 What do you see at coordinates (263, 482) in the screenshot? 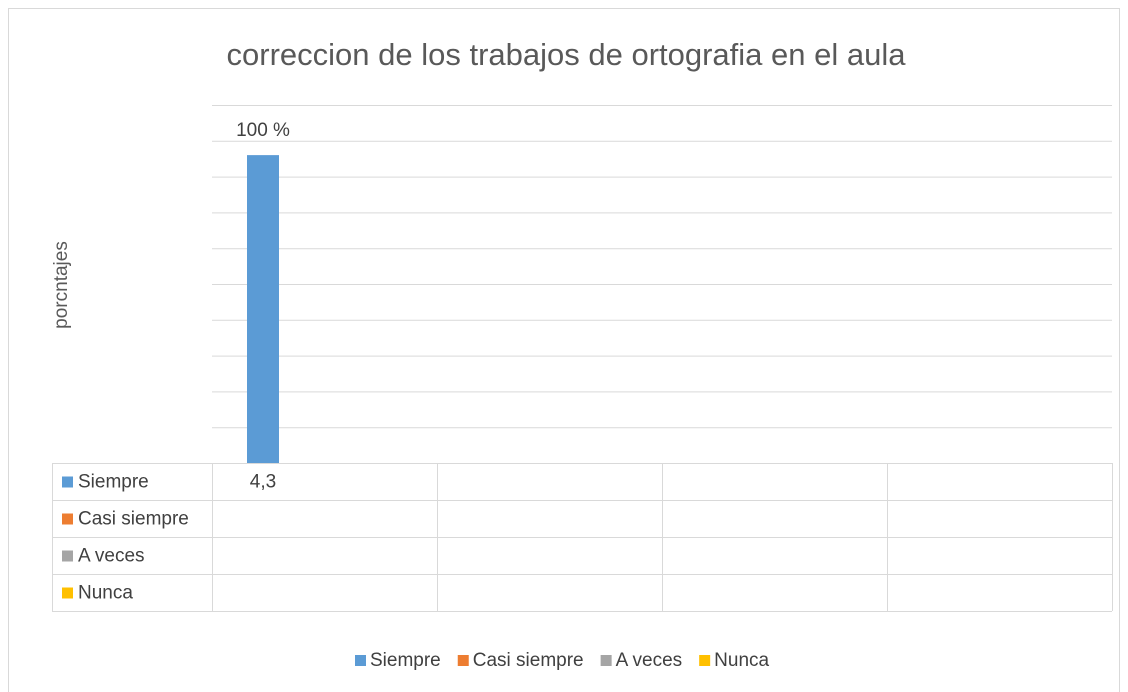
I see `table-cell: 4,3` at bounding box center [263, 482].